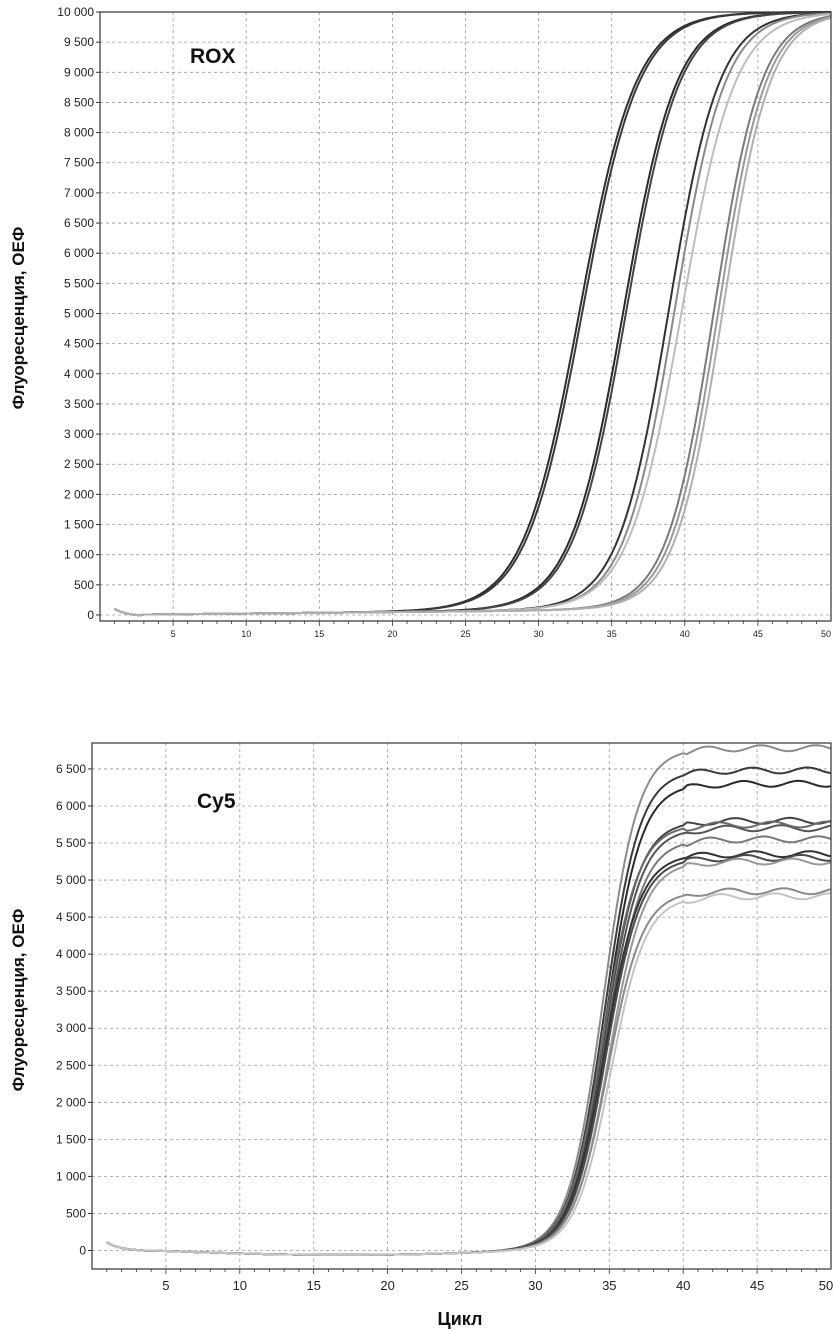  I want to click on cy5-y-tick-label: 2 000, so click(71, 1102).